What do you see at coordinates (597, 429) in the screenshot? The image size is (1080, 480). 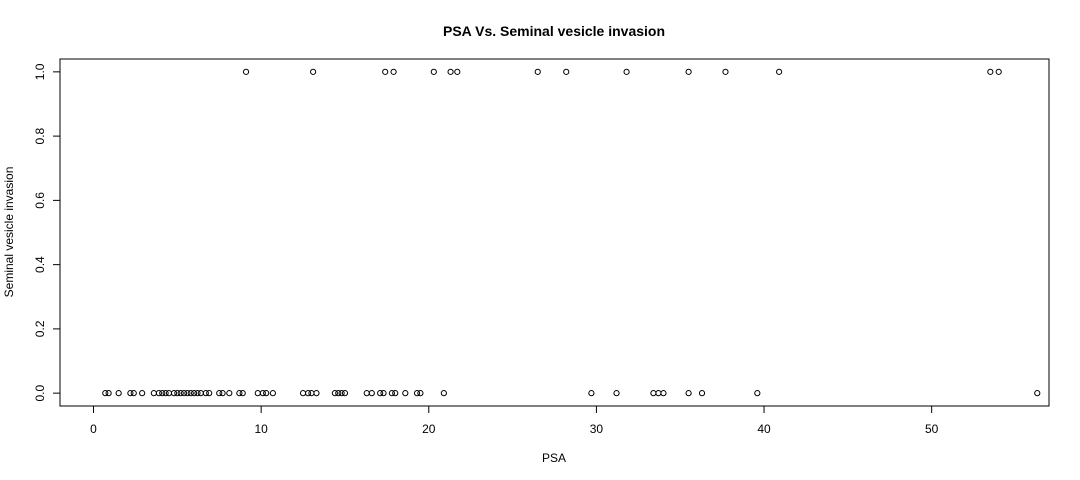 I see `x-tick-label: 30` at bounding box center [597, 429].